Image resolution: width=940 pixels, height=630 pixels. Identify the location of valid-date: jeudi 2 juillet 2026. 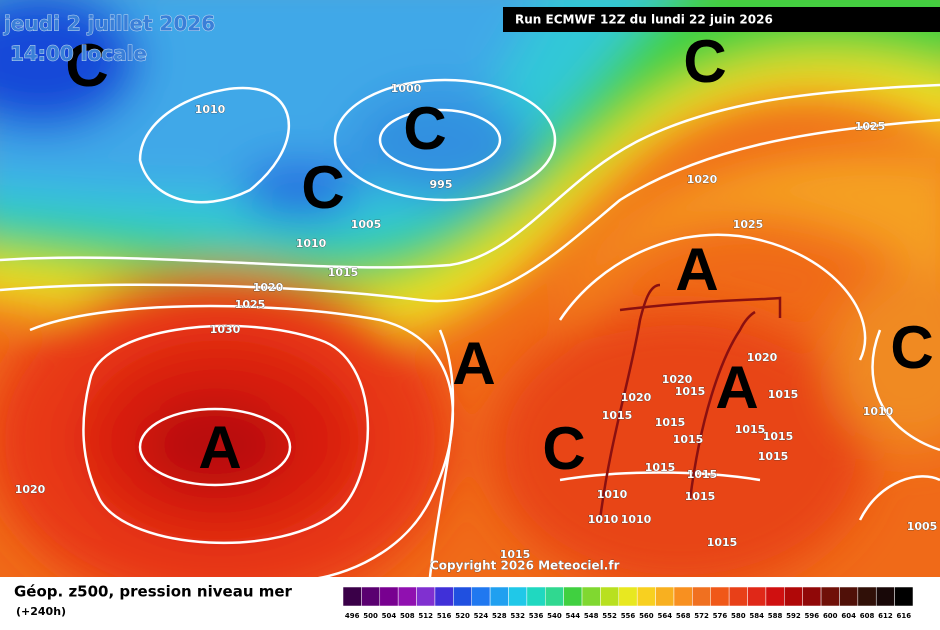
(109, 24).